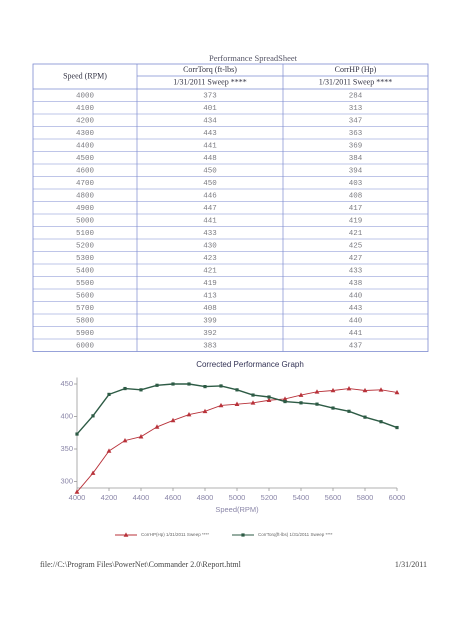 This screenshot has width=465, height=640. Describe the element at coordinates (210, 234) in the screenshot. I see `table-cell: 433` at that location.